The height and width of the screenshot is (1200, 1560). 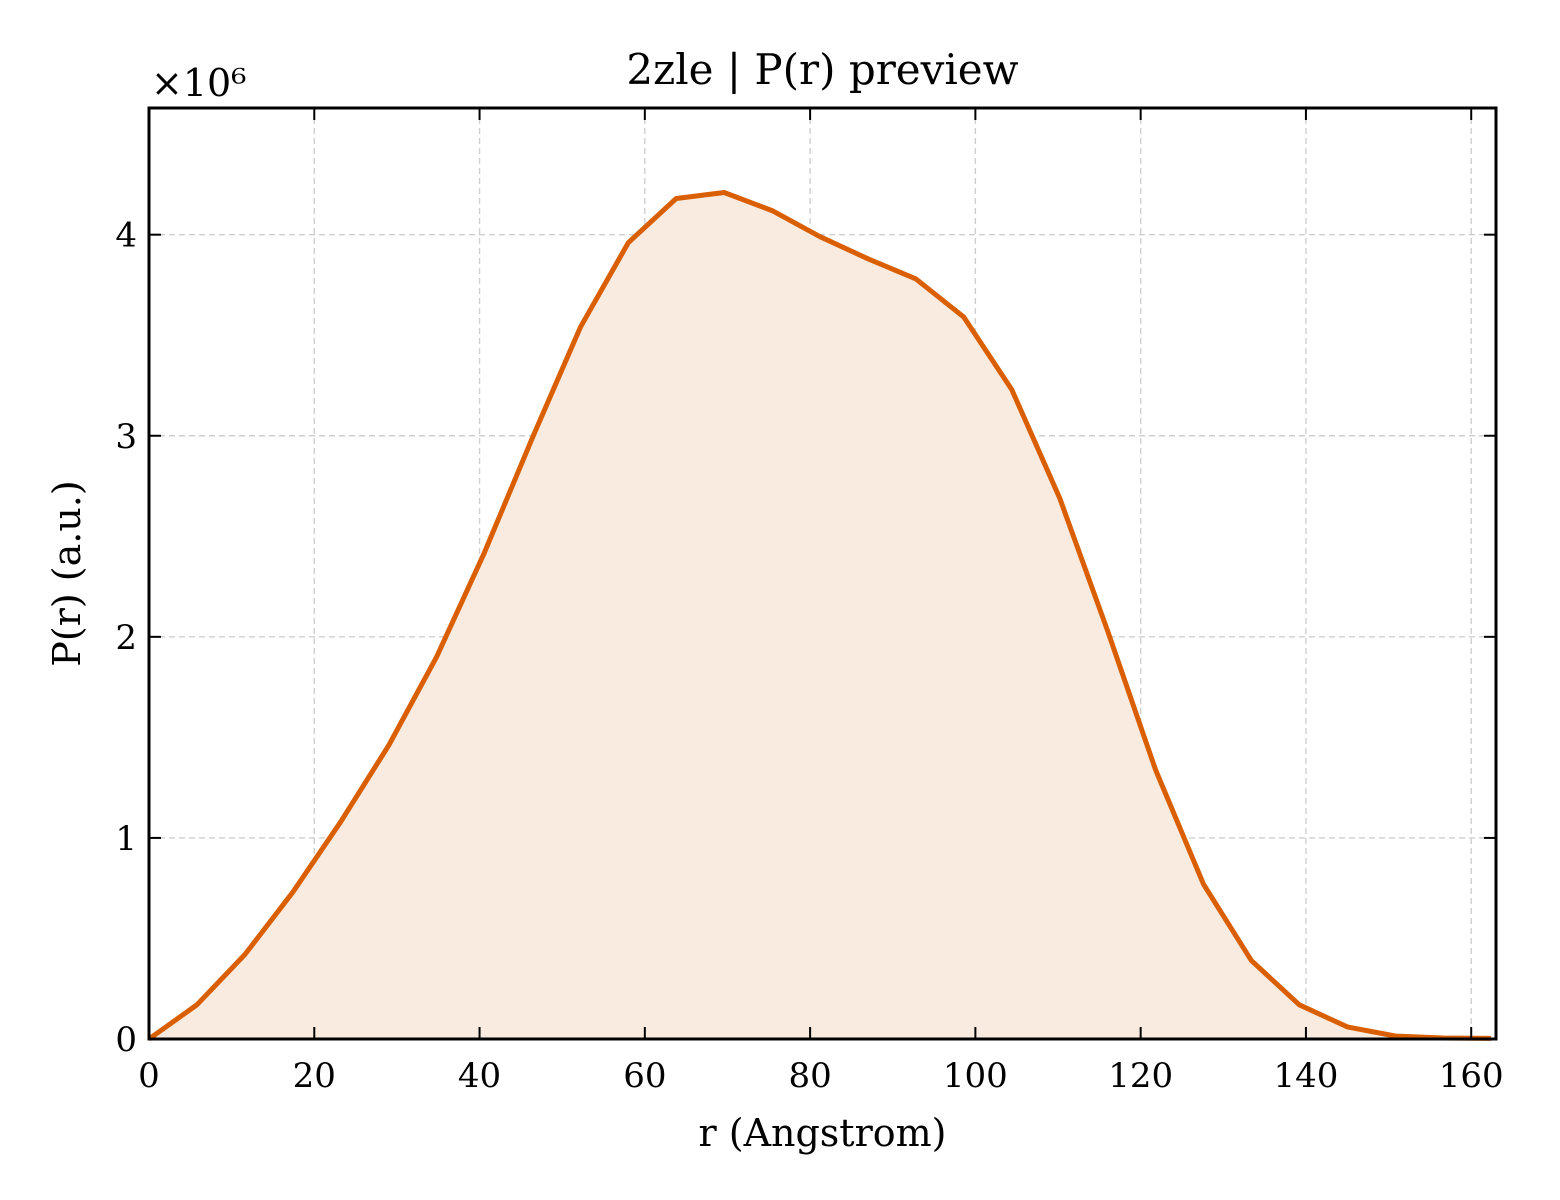 What do you see at coordinates (149, 1076) in the screenshot?
I see `x-tick-label: 0` at bounding box center [149, 1076].